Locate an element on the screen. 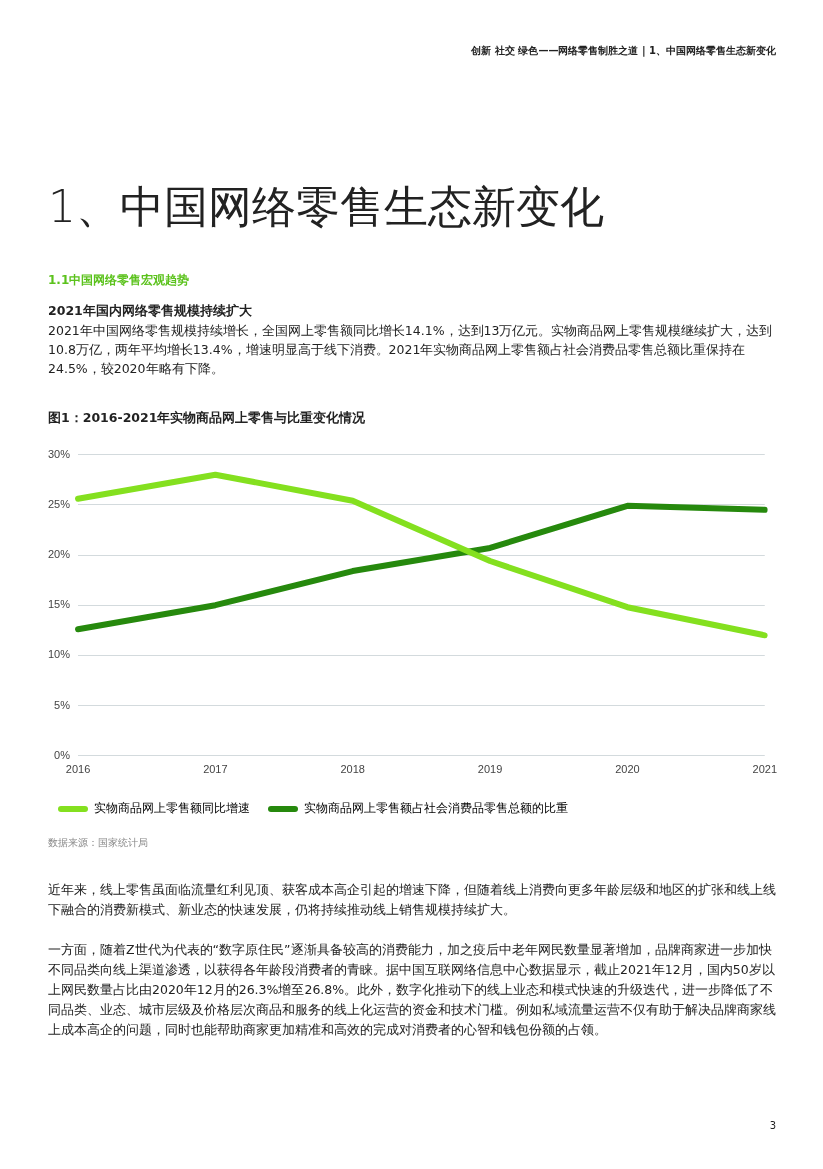 The image size is (823, 1169). y-tick-label: 5% is located at coordinates (62, 704).